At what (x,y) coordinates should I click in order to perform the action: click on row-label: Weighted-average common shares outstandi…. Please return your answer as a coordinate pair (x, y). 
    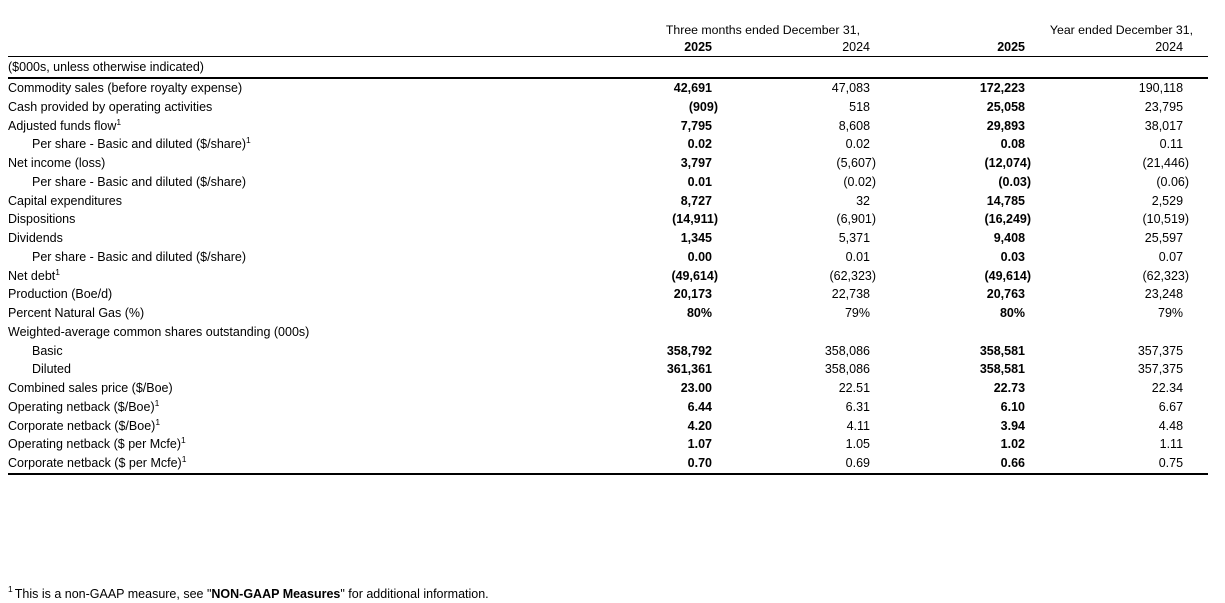
    Looking at the image, I should click on (159, 331).